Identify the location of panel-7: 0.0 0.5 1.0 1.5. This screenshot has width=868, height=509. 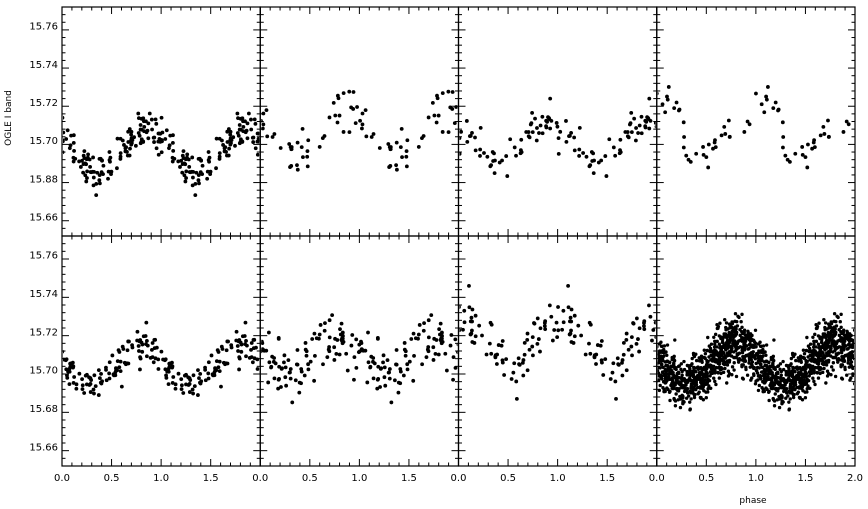
(554, 359).